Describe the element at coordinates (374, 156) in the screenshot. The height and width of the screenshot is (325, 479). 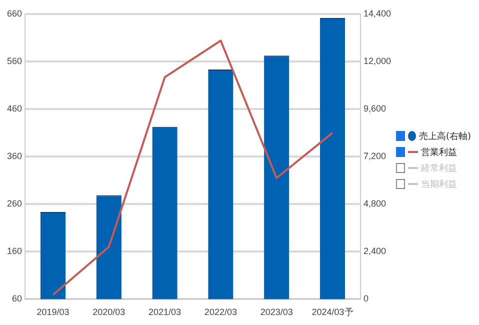
I see `y2-tick-label: 7,200` at that location.